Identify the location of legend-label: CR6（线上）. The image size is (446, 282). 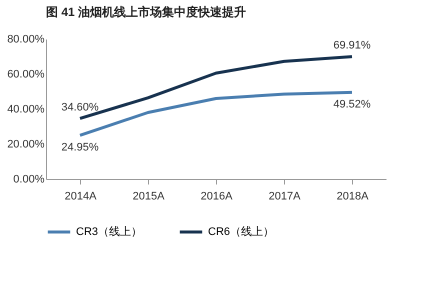
(241, 231).